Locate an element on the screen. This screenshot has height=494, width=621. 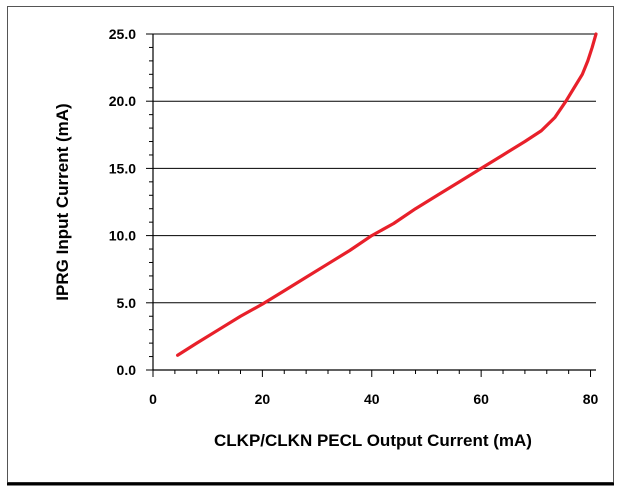
y-axis-ticks: 0.0 5.0 10.0 15.0 20.0 25.0 is located at coordinates (131, 202).